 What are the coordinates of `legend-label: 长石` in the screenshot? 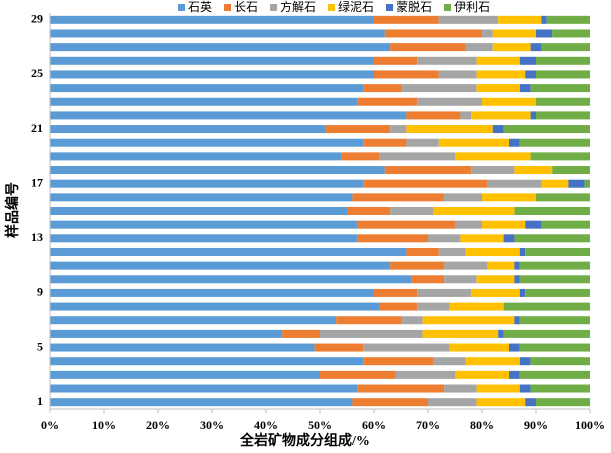 It's located at (246, 7).